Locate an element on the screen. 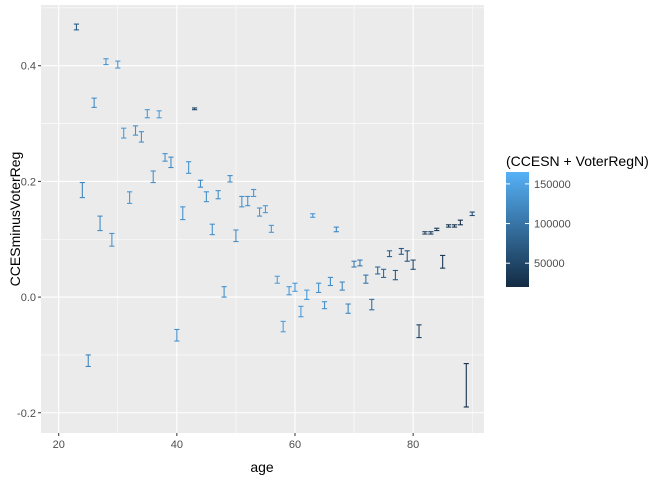 The image size is (672, 480). legend-colorbar is located at coordinates (517, 229).